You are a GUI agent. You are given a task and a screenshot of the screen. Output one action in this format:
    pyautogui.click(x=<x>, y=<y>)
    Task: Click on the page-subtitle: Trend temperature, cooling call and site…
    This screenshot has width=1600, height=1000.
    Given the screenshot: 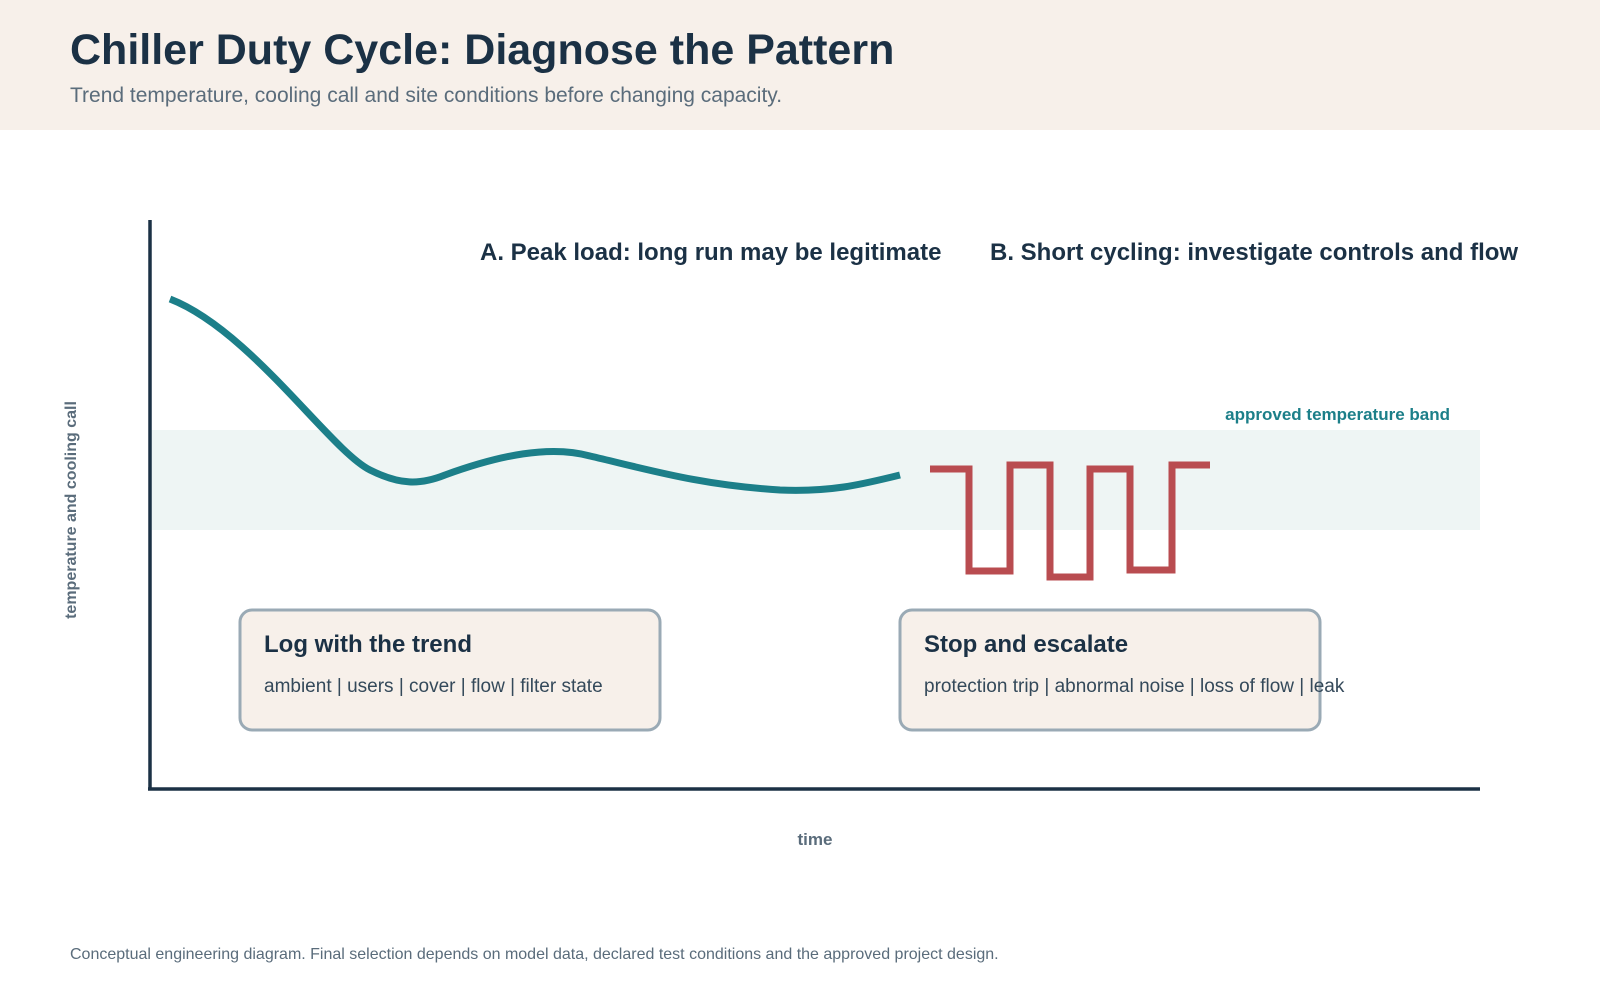 What is the action you would take?
    pyautogui.click(x=426, y=95)
    